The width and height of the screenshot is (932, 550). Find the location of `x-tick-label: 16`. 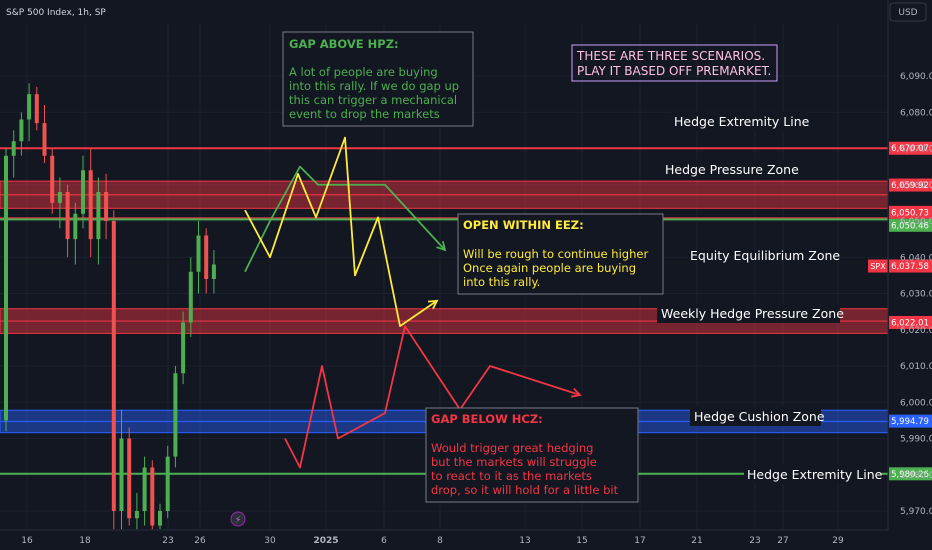

x-tick-label: 16 is located at coordinates (27, 541).